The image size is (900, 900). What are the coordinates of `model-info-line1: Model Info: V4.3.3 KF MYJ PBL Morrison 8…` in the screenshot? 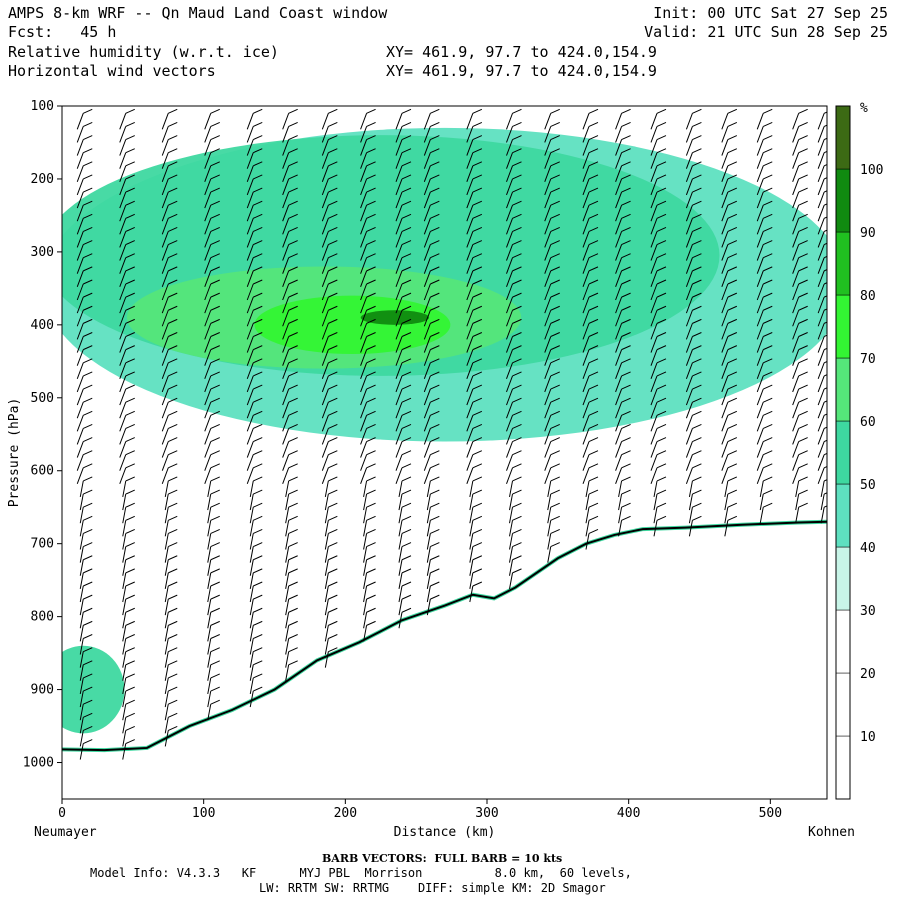 It's located at (361, 873).